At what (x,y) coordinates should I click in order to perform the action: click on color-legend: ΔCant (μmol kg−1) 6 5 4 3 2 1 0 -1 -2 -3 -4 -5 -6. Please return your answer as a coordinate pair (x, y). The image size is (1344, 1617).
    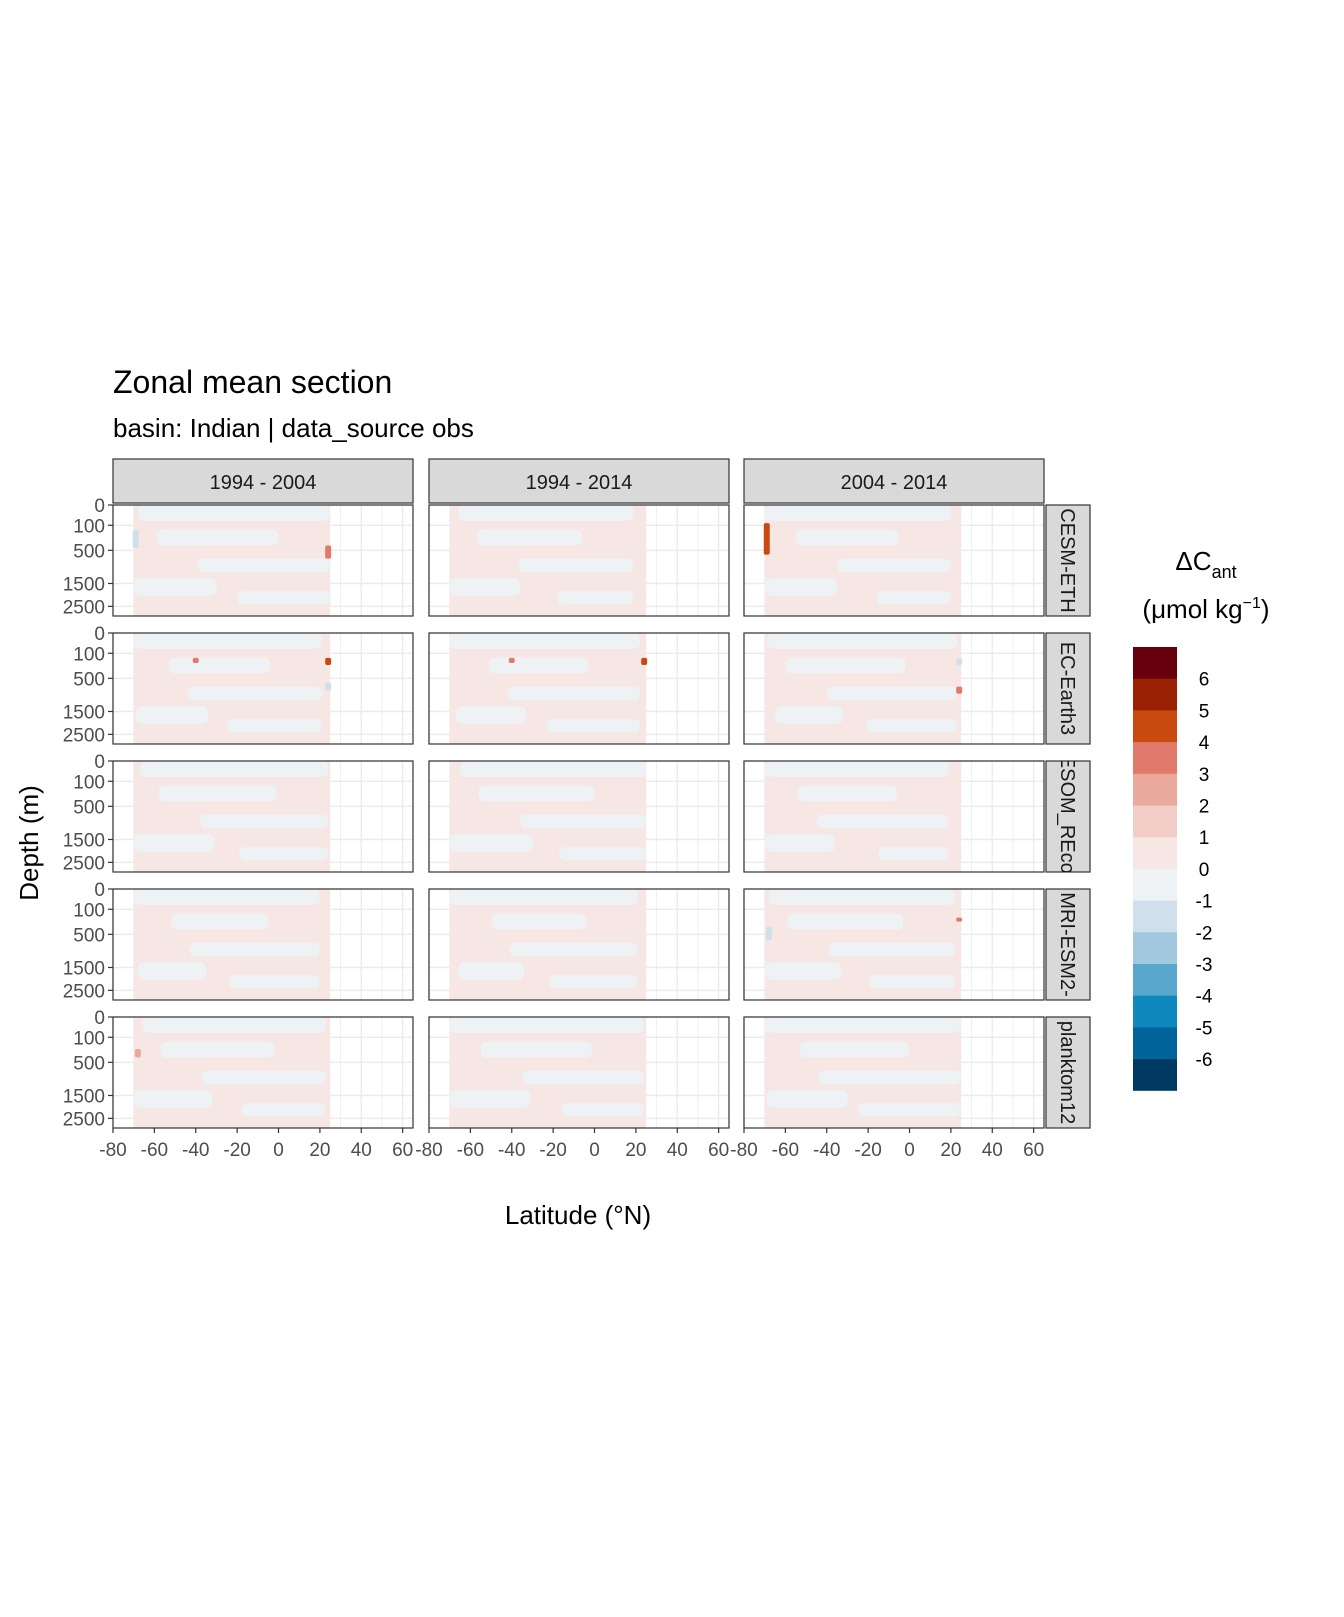
    Looking at the image, I should click on (1201, 818).